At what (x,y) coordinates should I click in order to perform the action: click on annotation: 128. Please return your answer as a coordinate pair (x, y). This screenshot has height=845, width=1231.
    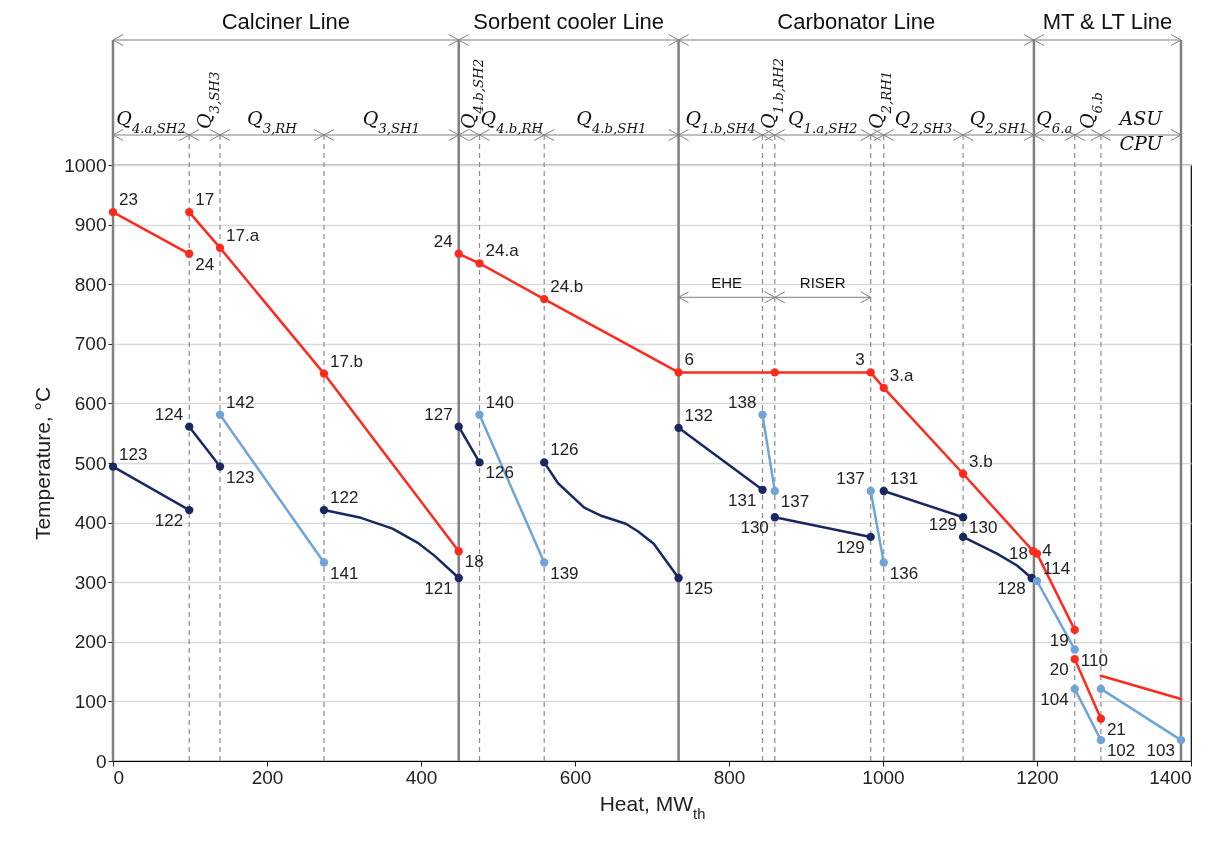
    Looking at the image, I should click on (1011, 589).